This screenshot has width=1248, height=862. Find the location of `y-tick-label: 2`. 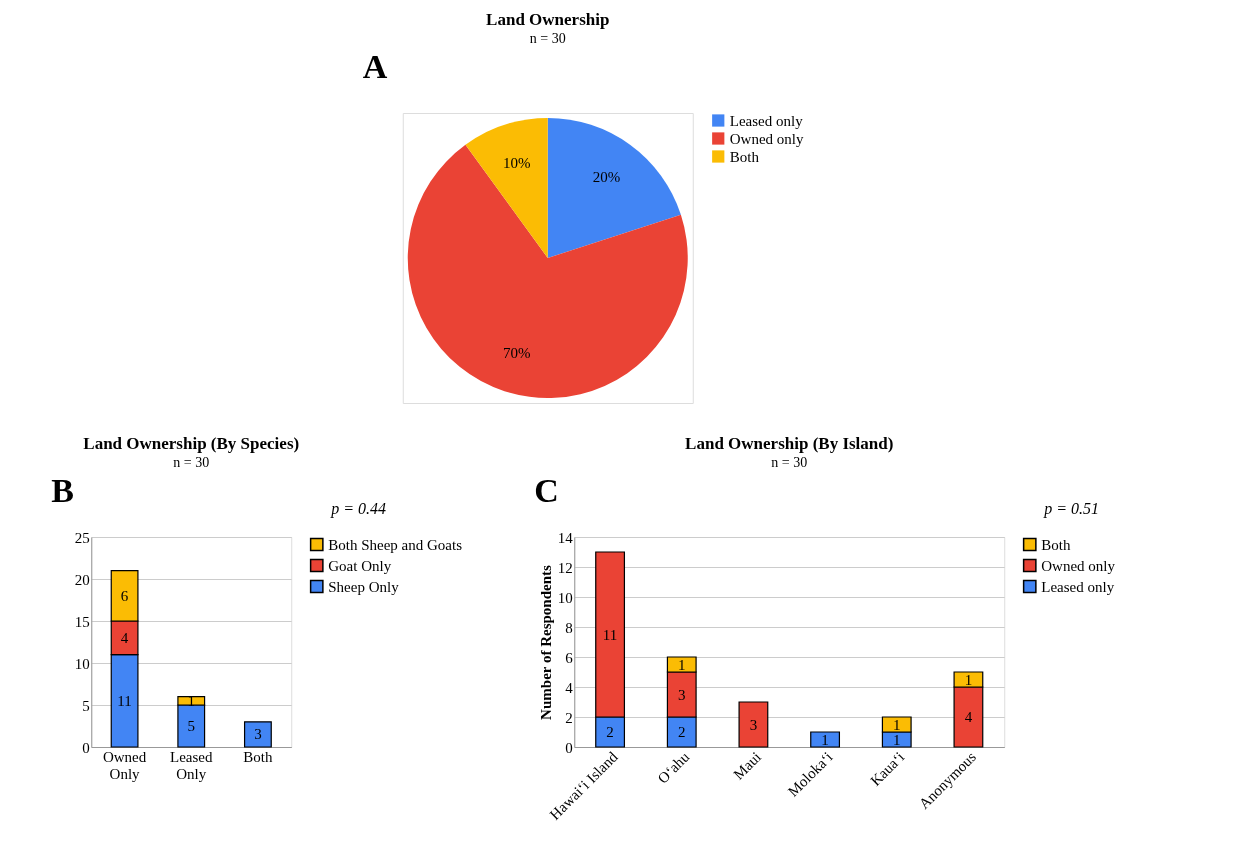

y-tick-label: 2 is located at coordinates (569, 717).